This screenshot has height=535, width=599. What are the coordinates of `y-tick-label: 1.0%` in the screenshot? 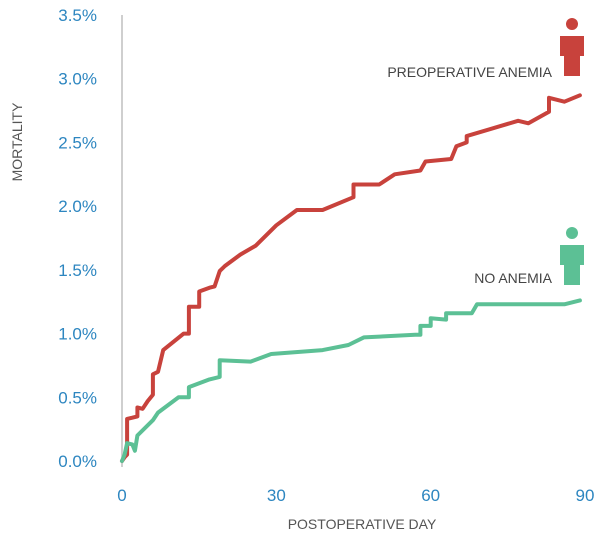 It's located at (77, 334).